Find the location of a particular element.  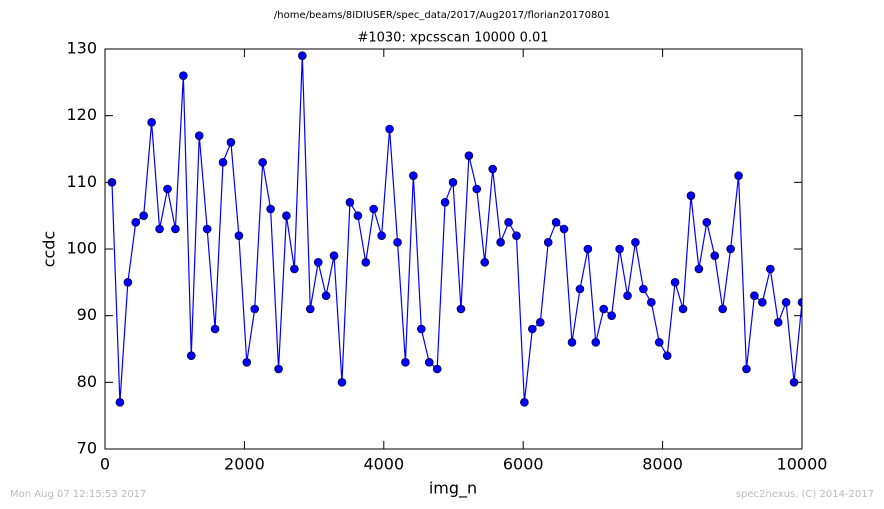

x-tick-label: 4000 is located at coordinates (383, 464).